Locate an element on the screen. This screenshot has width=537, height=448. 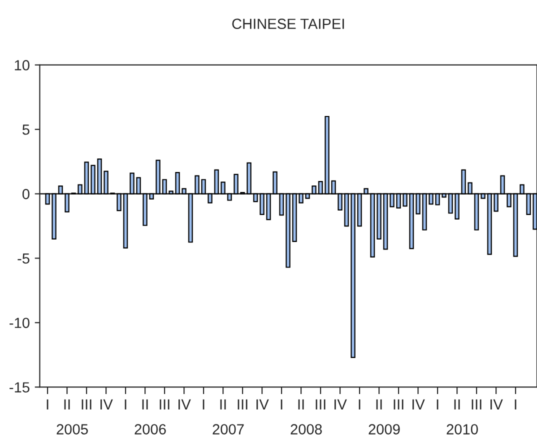
text: 2007 is located at coordinates (228, 429).